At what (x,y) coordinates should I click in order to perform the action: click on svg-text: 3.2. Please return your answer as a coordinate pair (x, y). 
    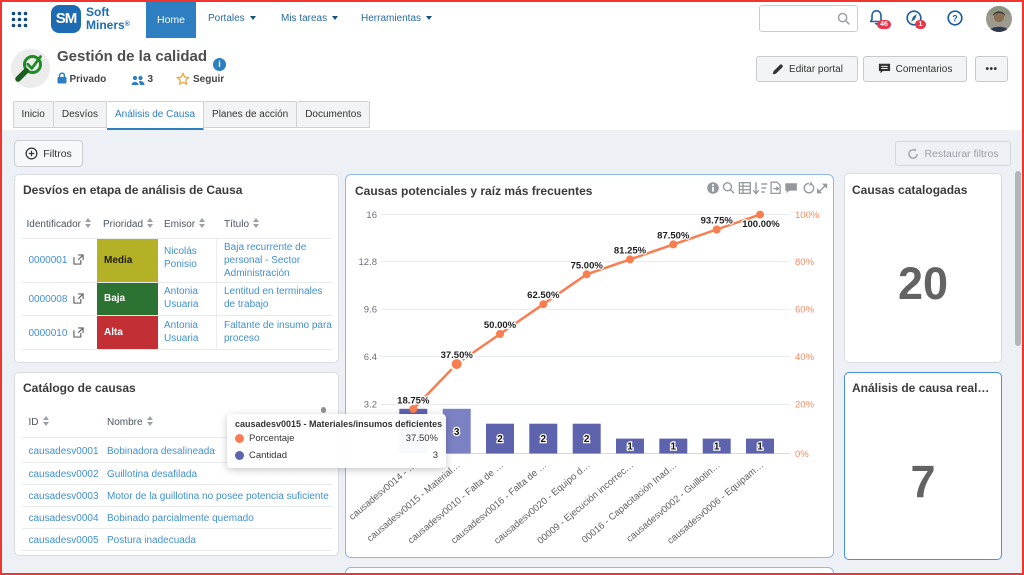
    Looking at the image, I should click on (370, 405).